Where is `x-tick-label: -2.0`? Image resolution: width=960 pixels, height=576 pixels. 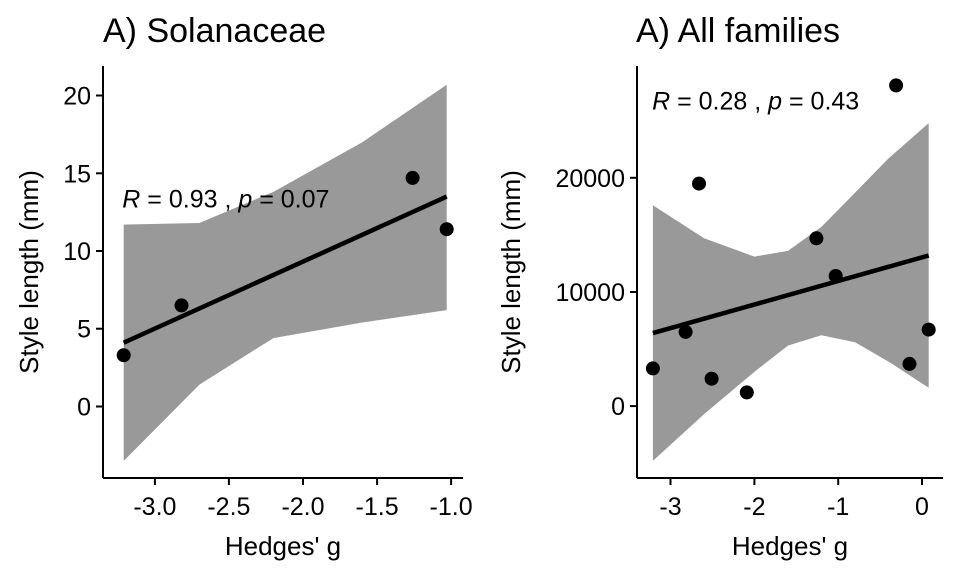 x-tick-label: -2.0 is located at coordinates (302, 507).